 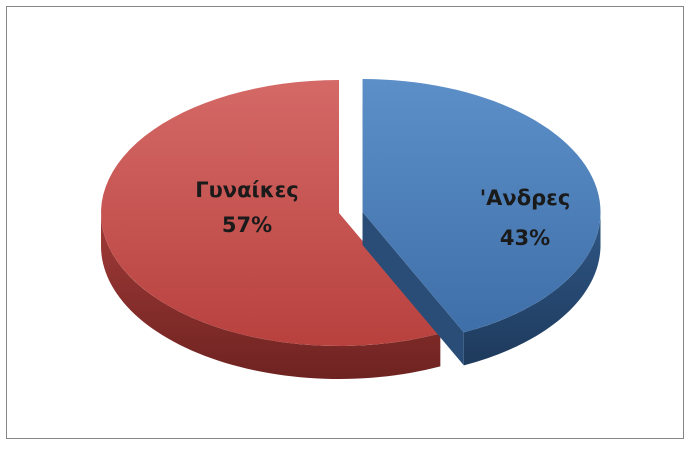 I want to click on pie-slice-face-men, so click(x=413, y=289).